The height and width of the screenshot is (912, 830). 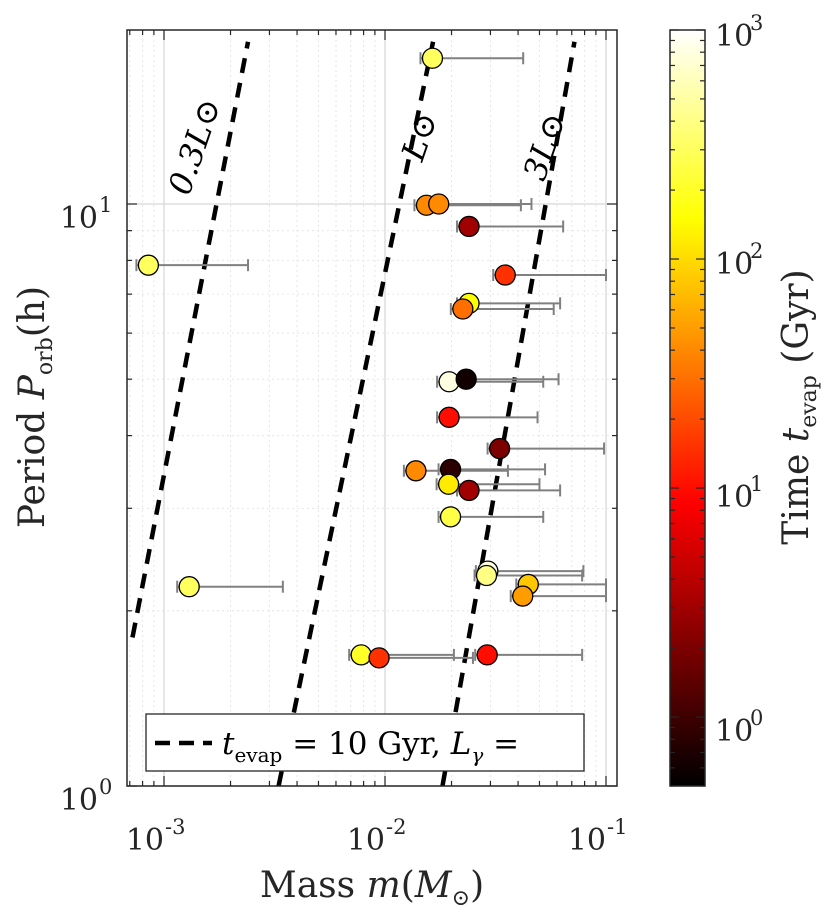 I want to click on colorbar-gradient, so click(x=687, y=408).